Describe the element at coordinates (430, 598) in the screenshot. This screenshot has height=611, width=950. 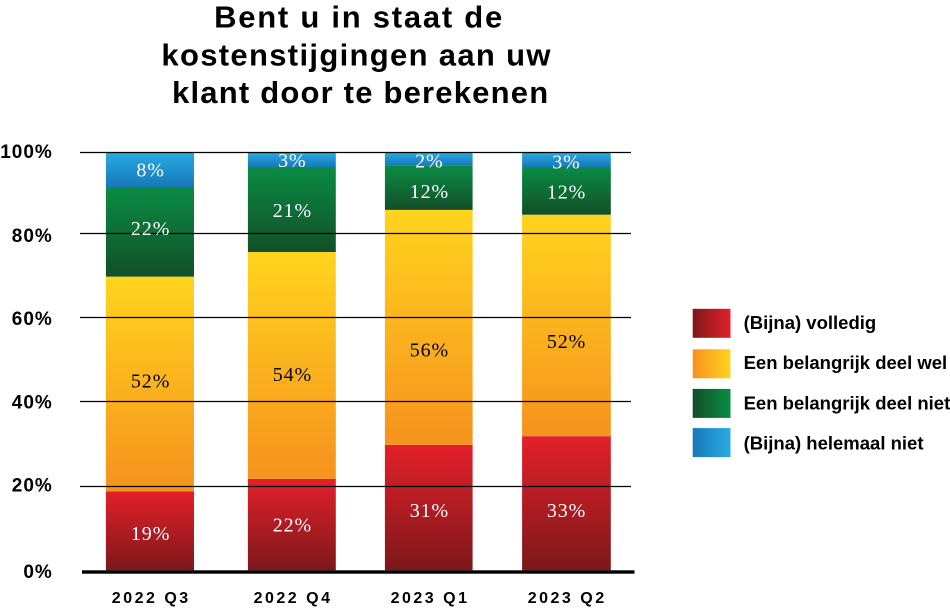
I see `svg-text: 2023 Q1` at that location.